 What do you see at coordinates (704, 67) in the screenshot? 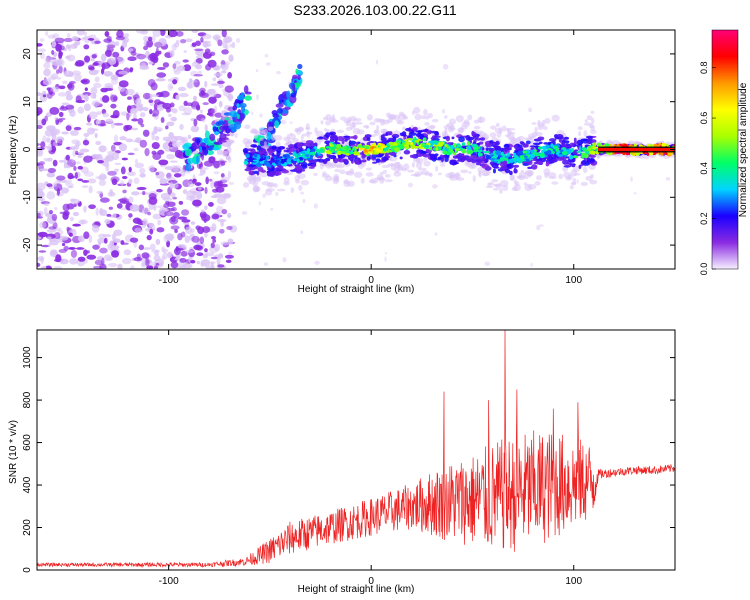
I see `colorbar-tick-label: 0.8` at bounding box center [704, 67].